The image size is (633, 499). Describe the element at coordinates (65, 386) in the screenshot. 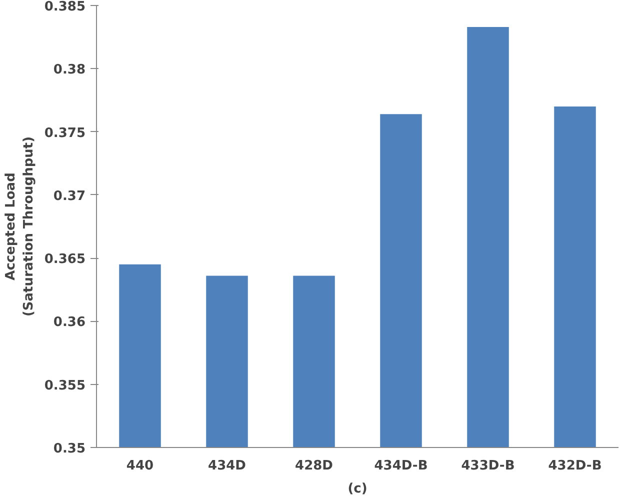

I see `y-tick-label: 0.355` at that location.